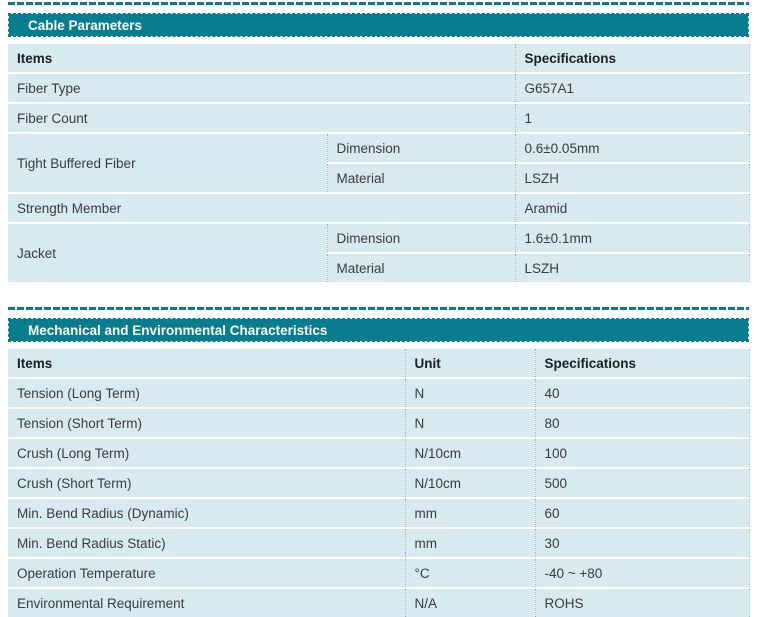  I want to click on spec-cell: 80, so click(641, 422).